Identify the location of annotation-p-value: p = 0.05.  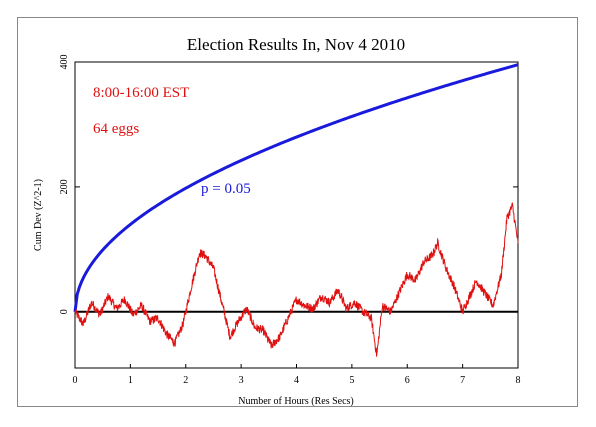
(226, 189).